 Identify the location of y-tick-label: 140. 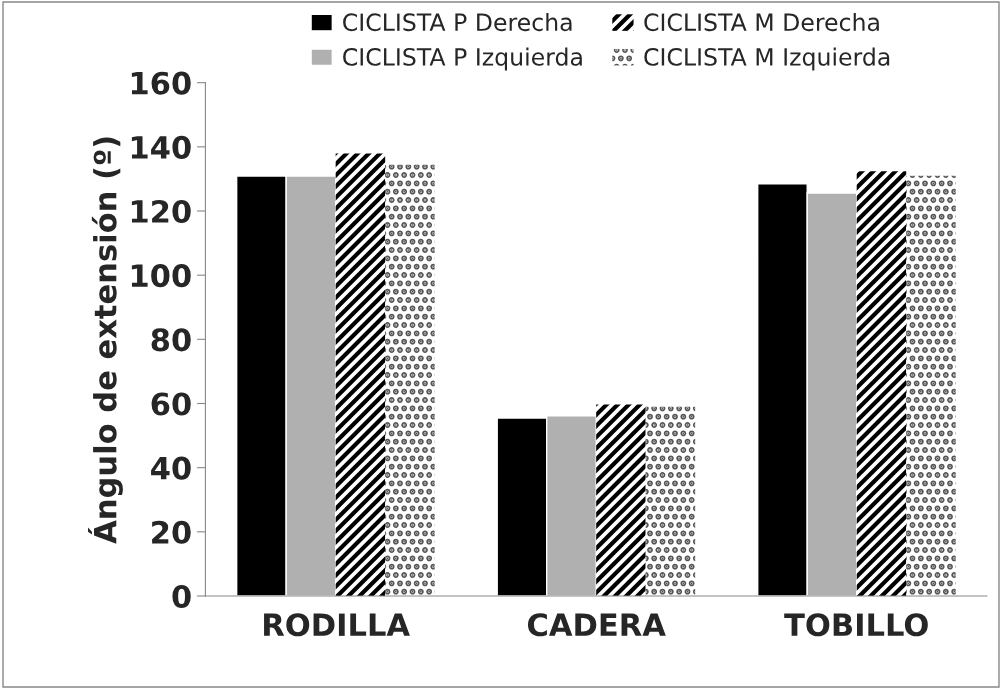
(161, 147).